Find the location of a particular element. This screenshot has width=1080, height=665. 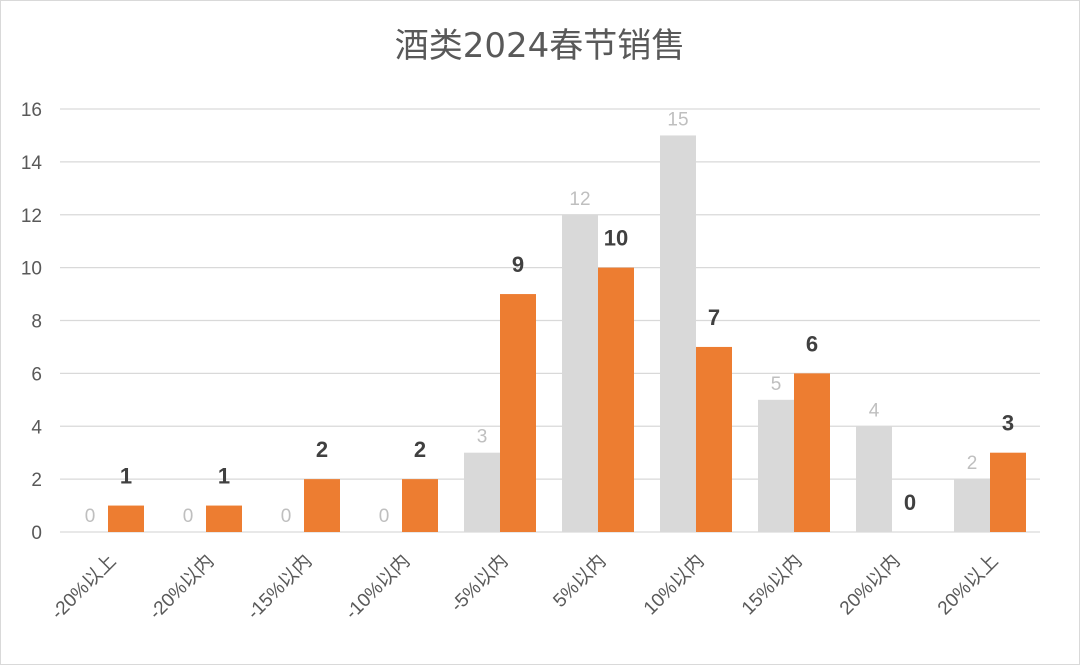

y-tick-label: 4 is located at coordinates (36, 427).